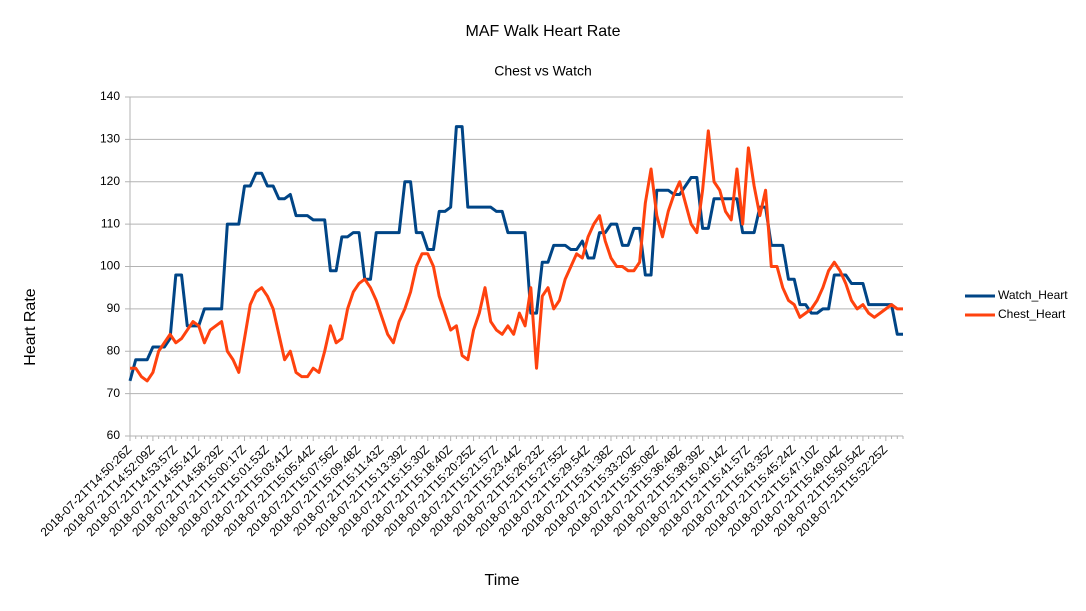 The width and height of the screenshot is (1086, 611). Describe the element at coordinates (543, 71) in the screenshot. I see `chart-subtitle: Chest vs Watch` at that location.